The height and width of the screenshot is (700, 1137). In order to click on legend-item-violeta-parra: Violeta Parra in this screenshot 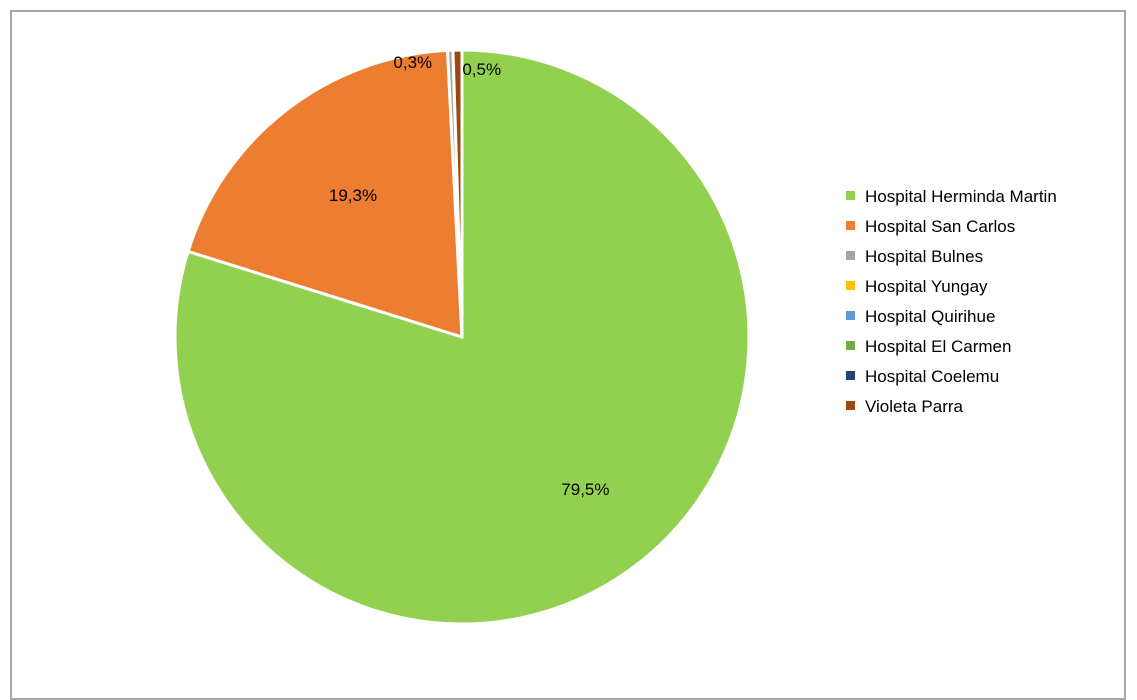, I will do `click(951, 407)`.